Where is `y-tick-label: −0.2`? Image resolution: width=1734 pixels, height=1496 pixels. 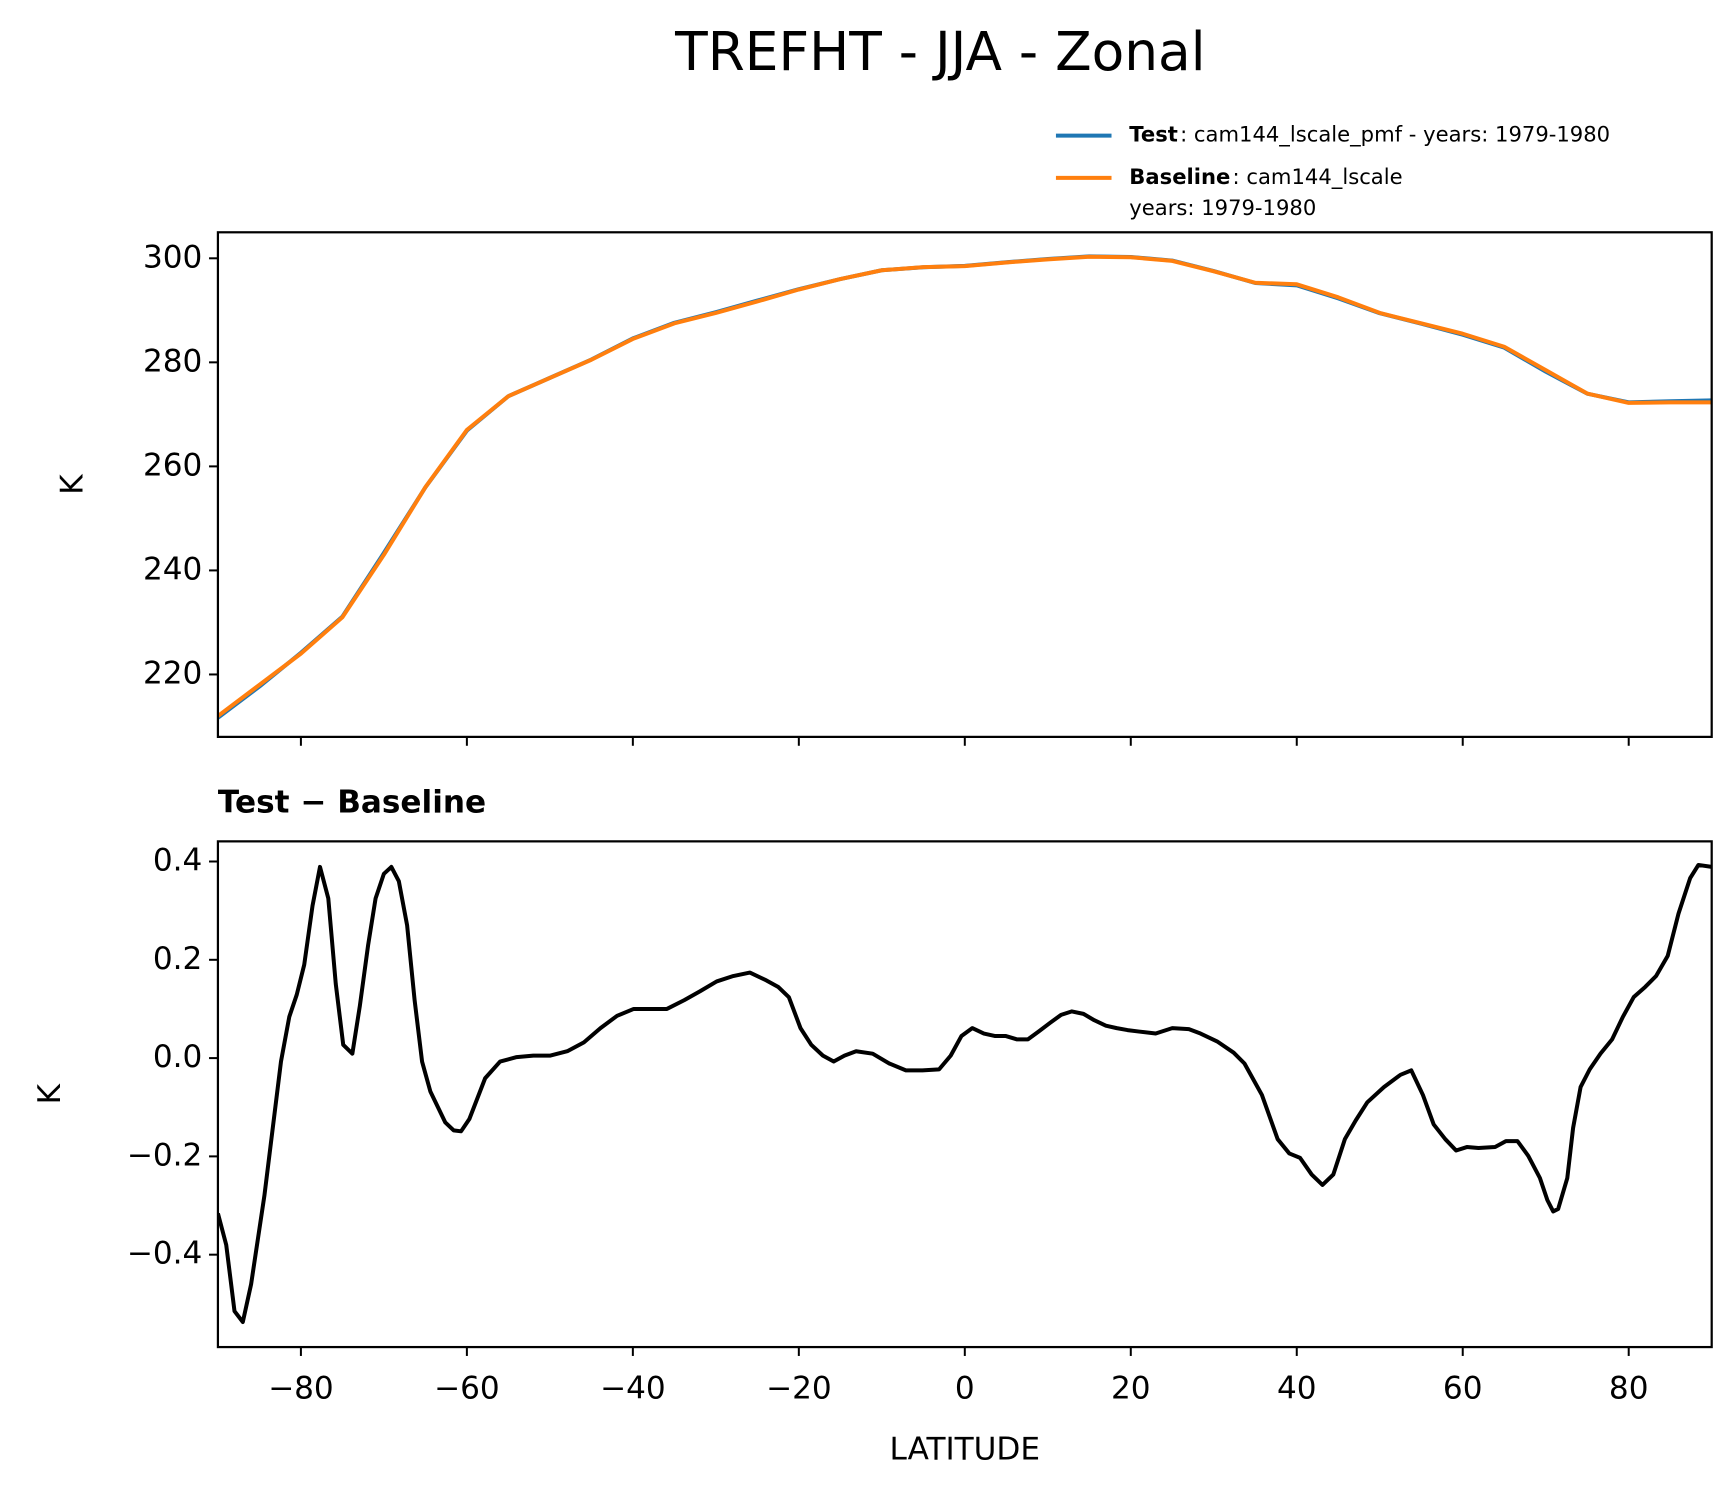
y-tick-label: −0.2 is located at coordinates (165, 1155).